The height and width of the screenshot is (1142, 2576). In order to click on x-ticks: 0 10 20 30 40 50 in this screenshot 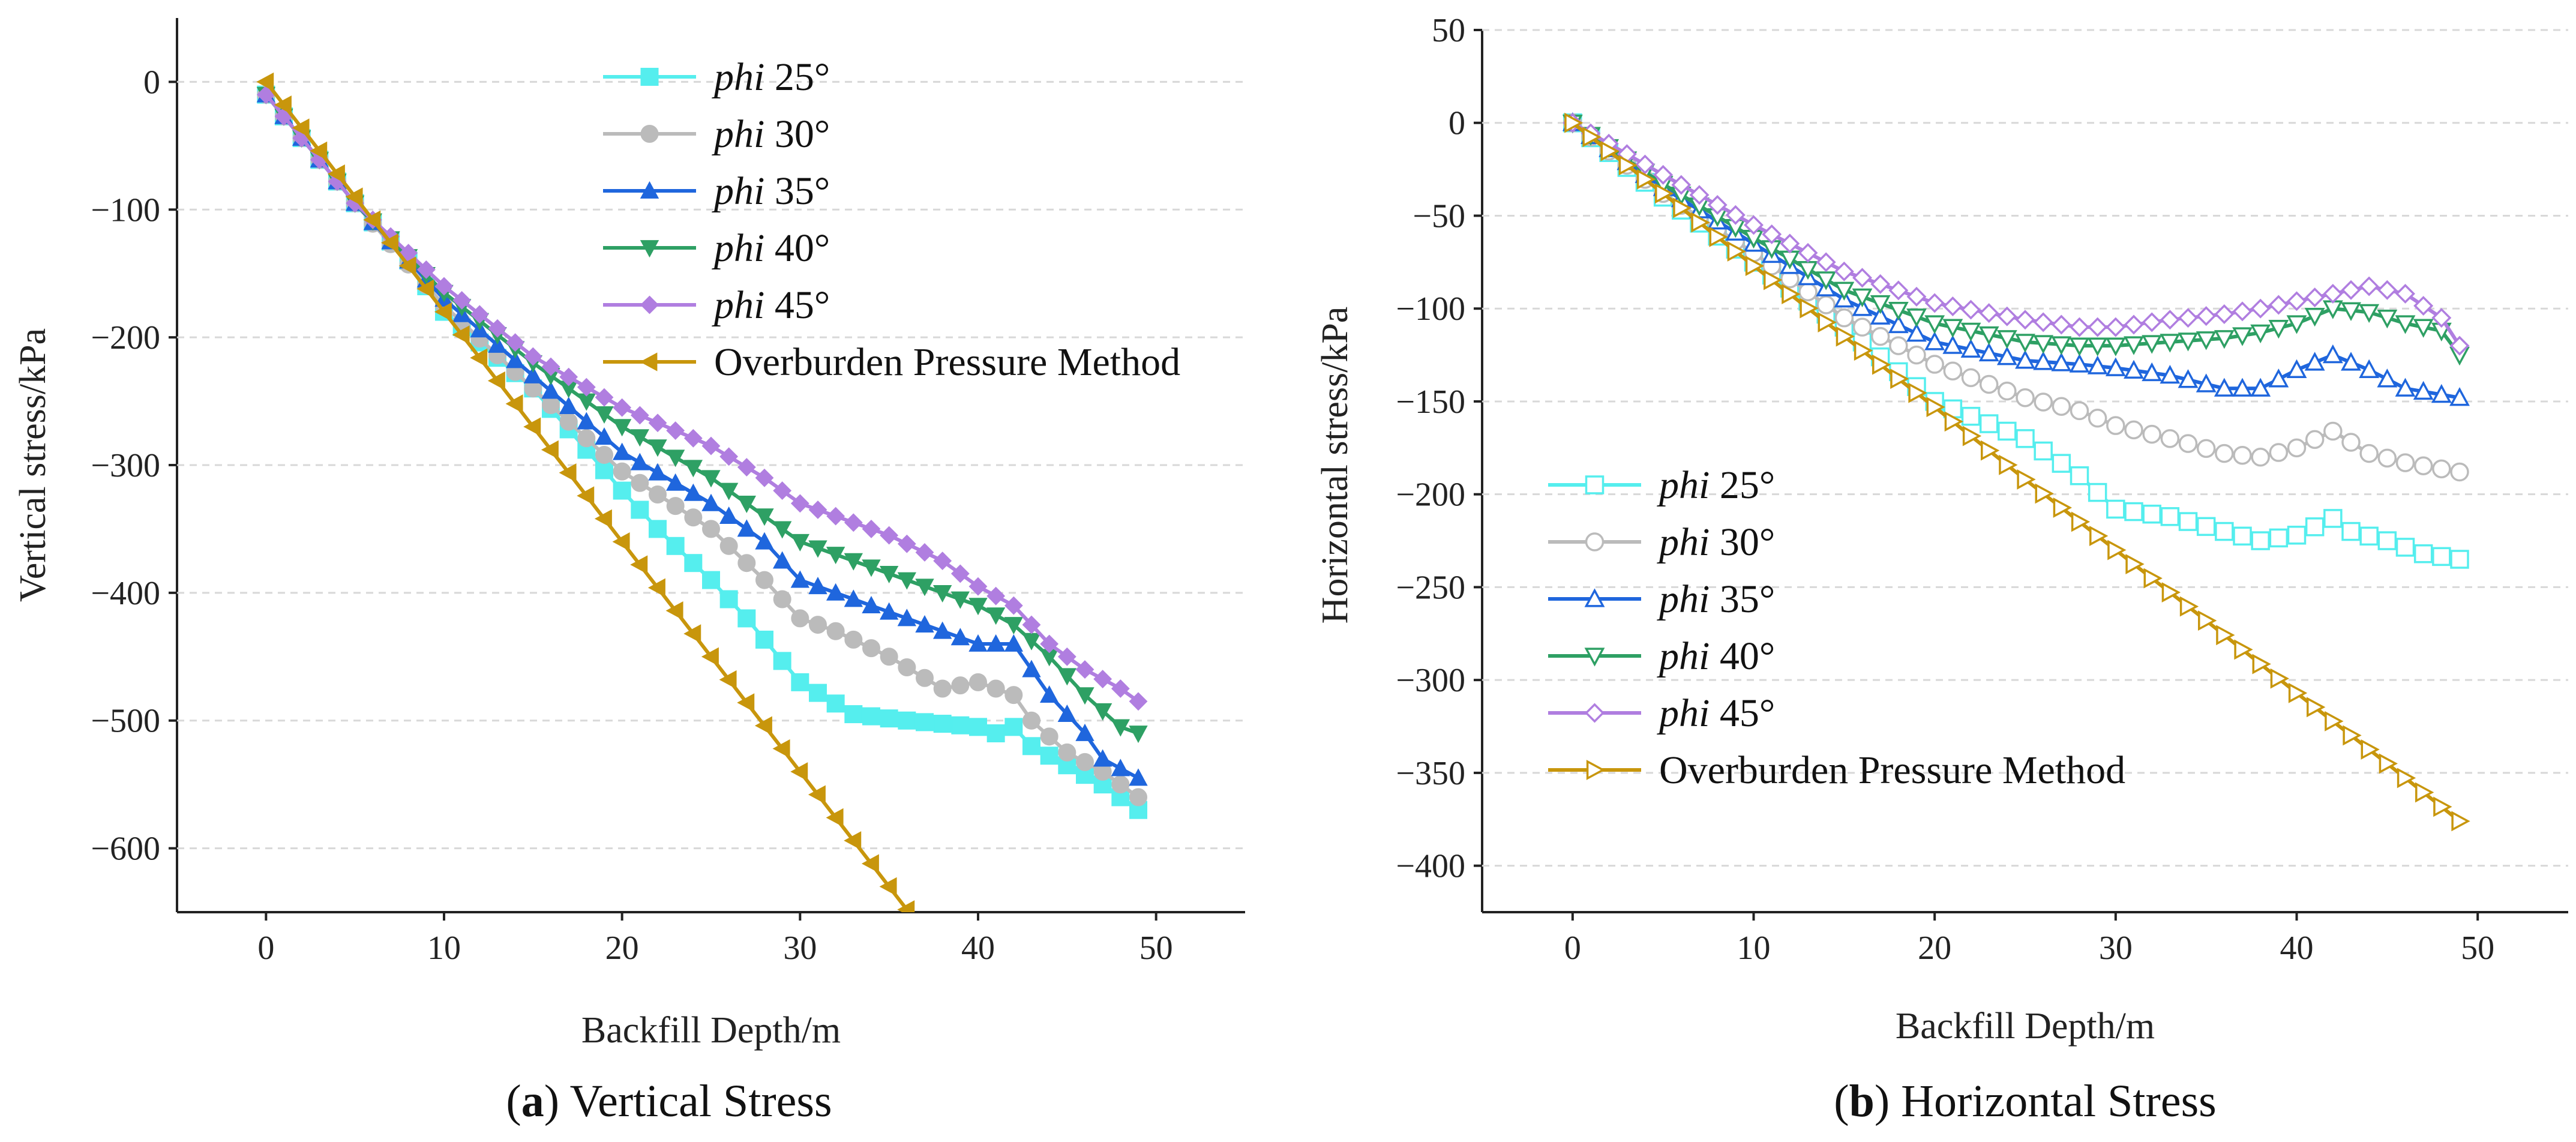, I will do `click(2029, 939)`.